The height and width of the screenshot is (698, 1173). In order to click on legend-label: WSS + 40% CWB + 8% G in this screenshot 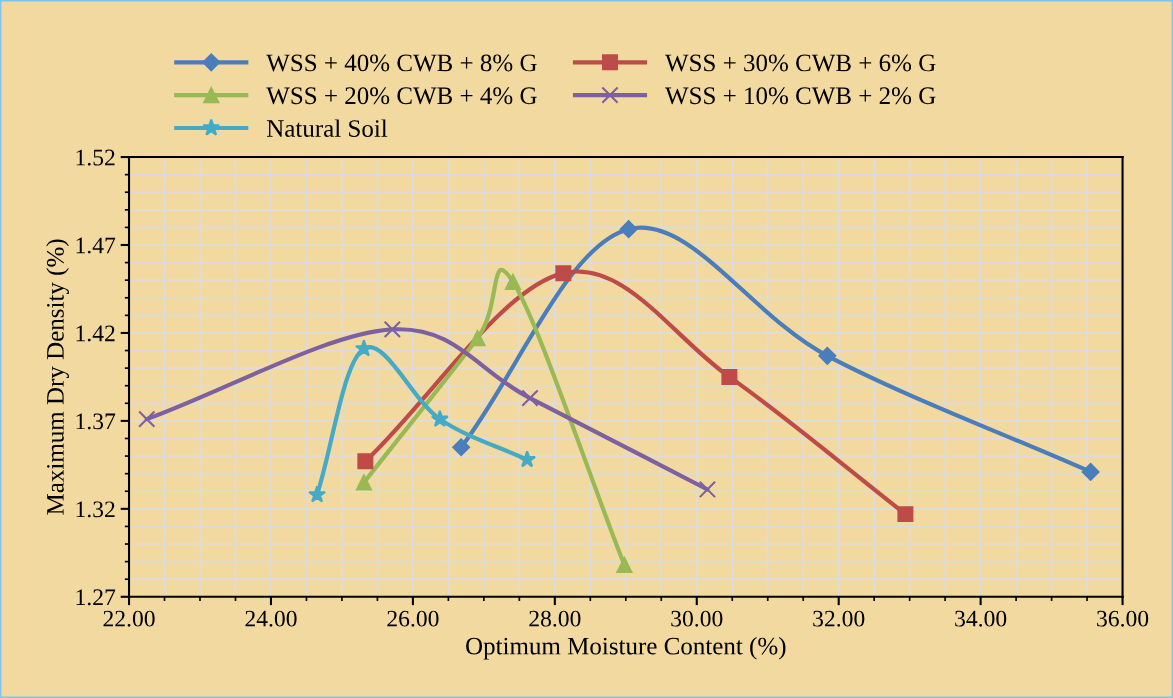, I will do `click(401, 63)`.